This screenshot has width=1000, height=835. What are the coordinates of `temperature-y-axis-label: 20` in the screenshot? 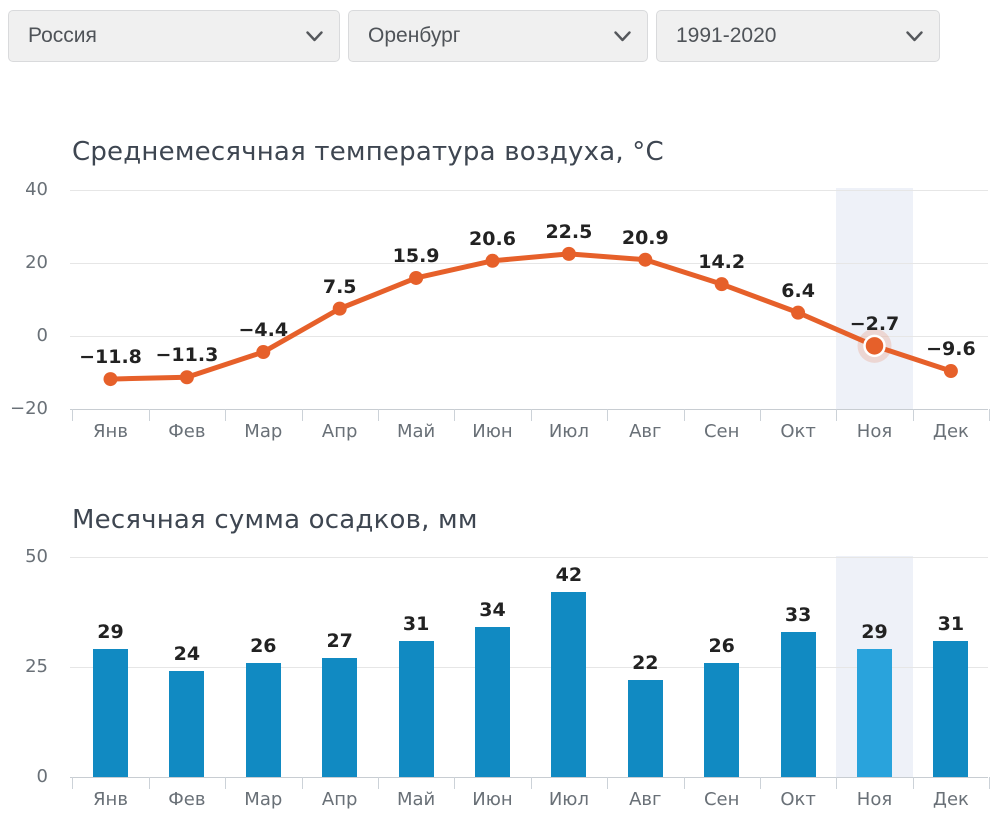 It's located at (36, 262).